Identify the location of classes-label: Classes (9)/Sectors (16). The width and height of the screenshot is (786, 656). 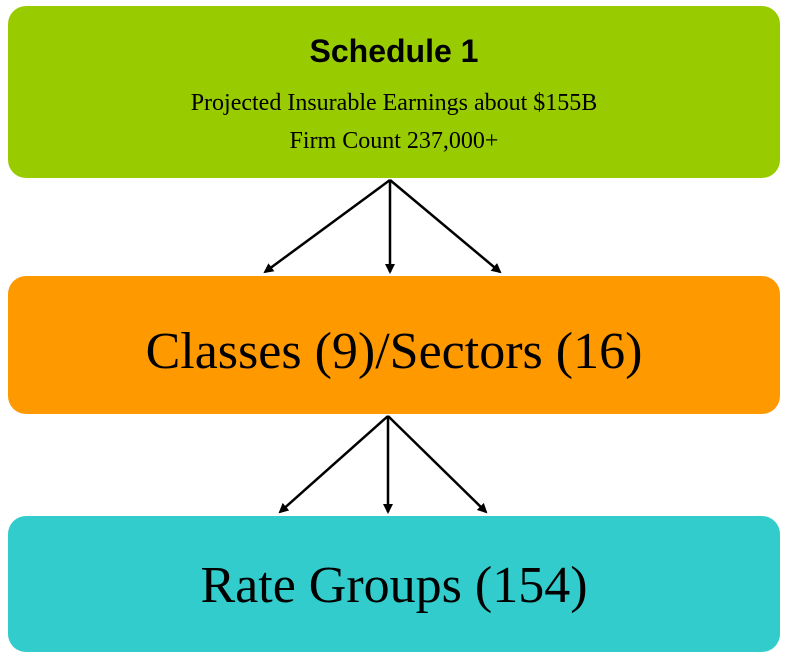
(394, 351).